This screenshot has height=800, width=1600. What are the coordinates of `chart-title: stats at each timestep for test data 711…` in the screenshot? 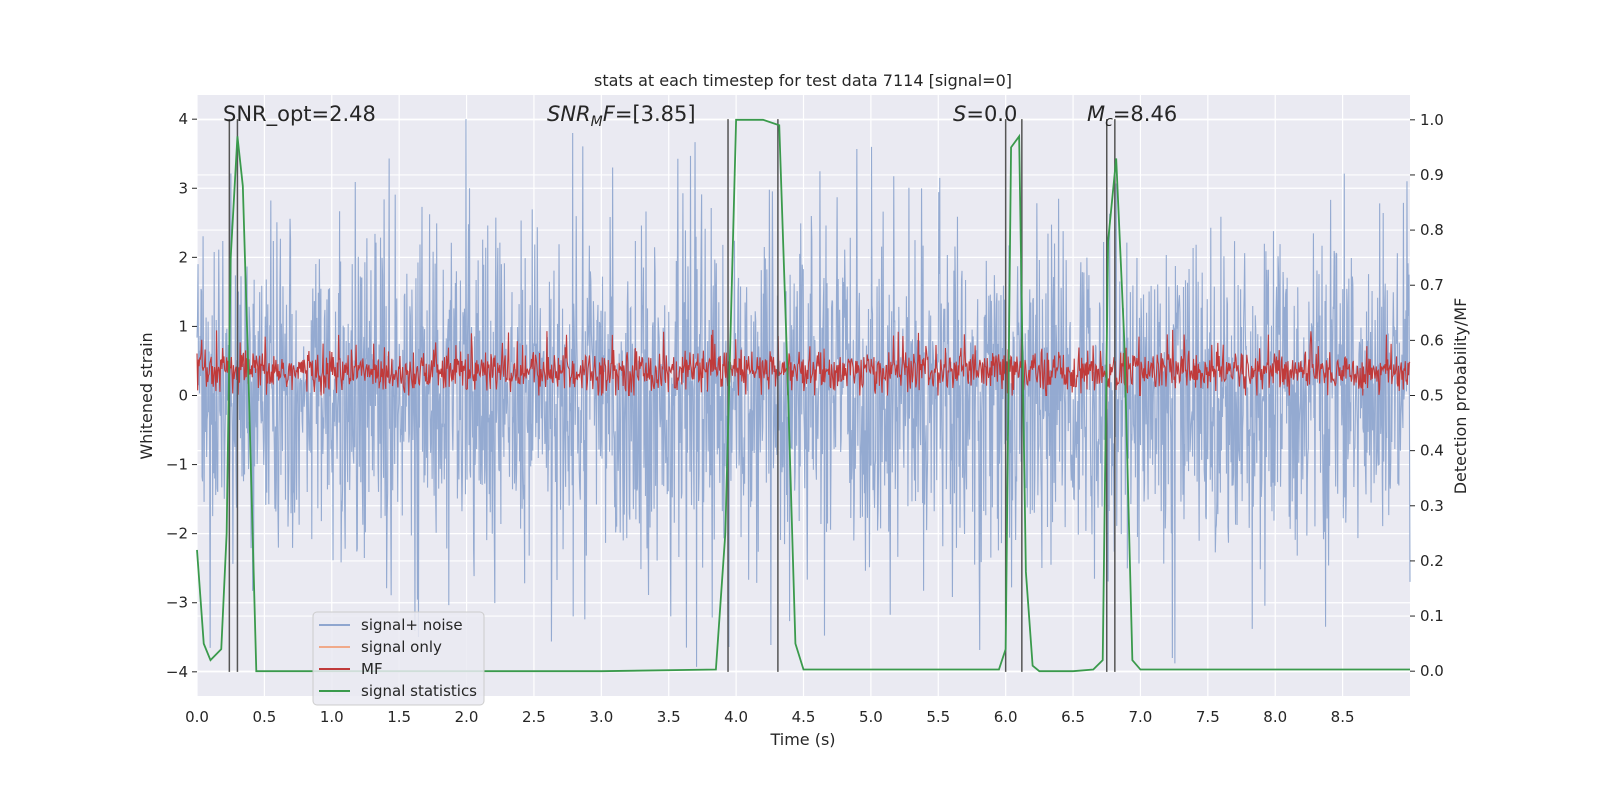 It's located at (803, 80).